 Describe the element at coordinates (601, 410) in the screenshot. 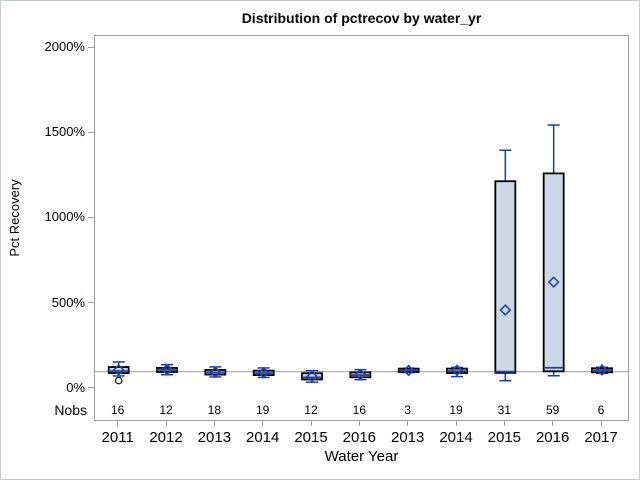

I see `nobs-value: 6` at that location.